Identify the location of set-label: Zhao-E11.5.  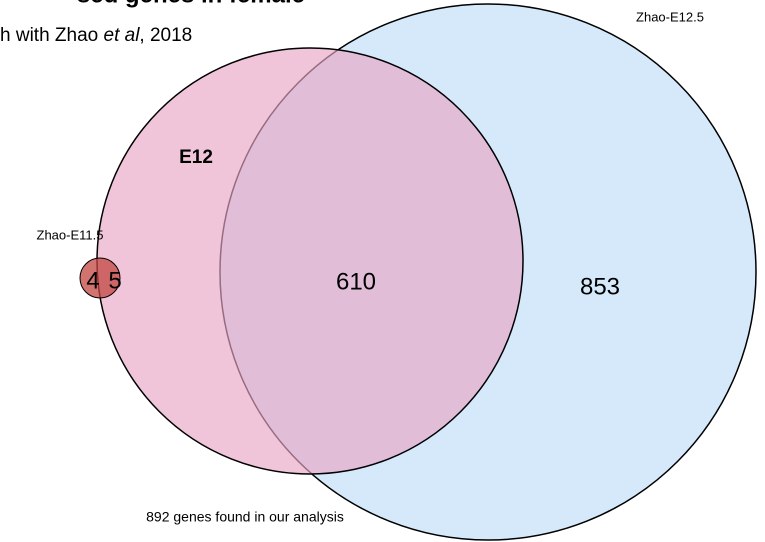
(70, 234).